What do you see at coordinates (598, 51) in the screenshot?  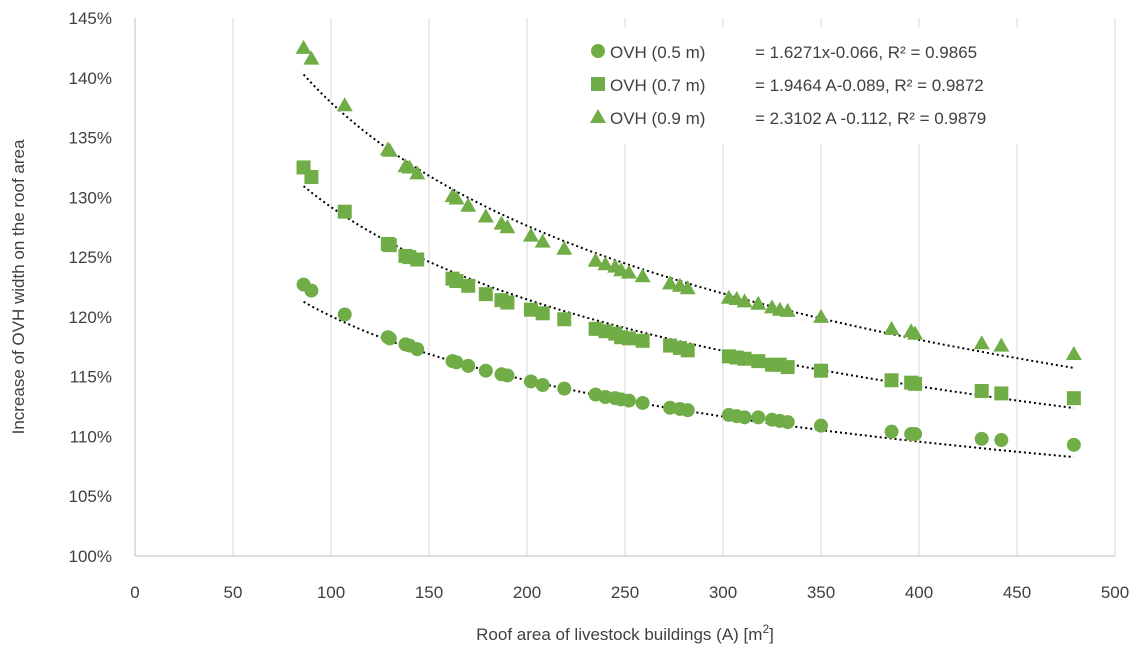 I see `legend-marker-circle` at bounding box center [598, 51].